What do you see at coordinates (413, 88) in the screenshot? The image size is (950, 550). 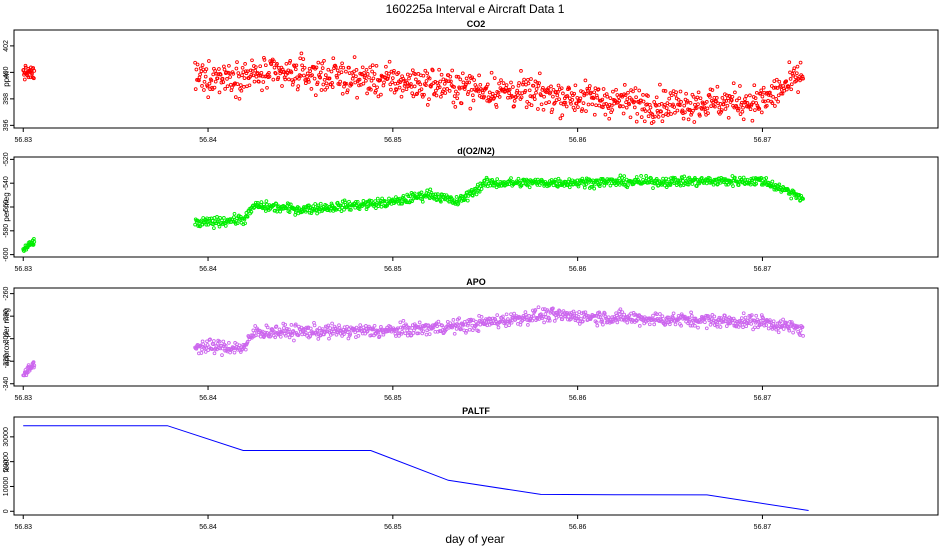 I see `series-points-co2` at bounding box center [413, 88].